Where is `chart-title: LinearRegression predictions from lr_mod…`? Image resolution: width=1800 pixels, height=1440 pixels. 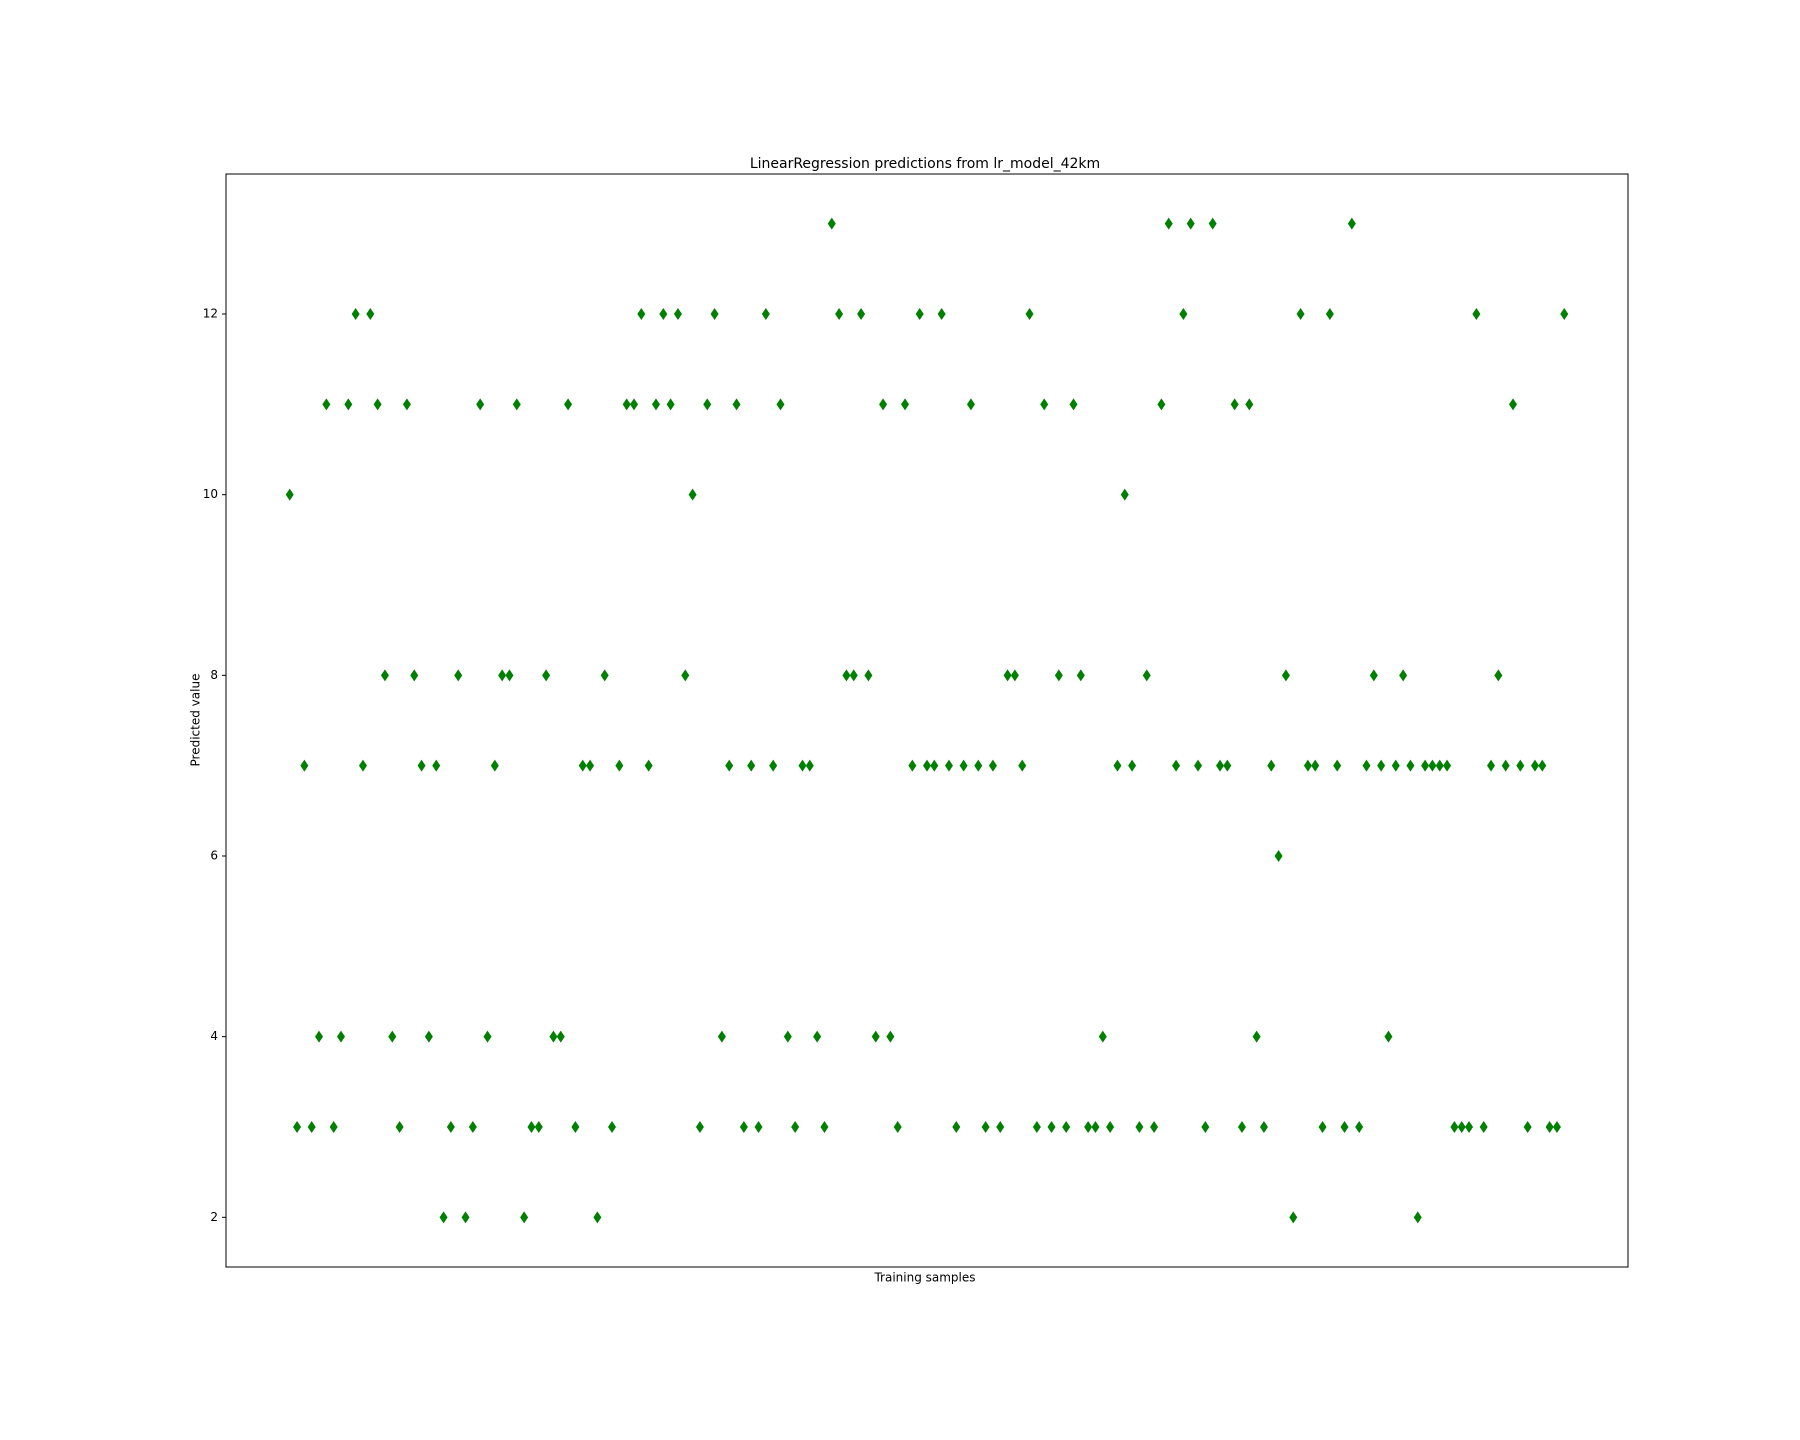 chart-title: LinearRegression predictions from lr_mod… is located at coordinates (925, 164).